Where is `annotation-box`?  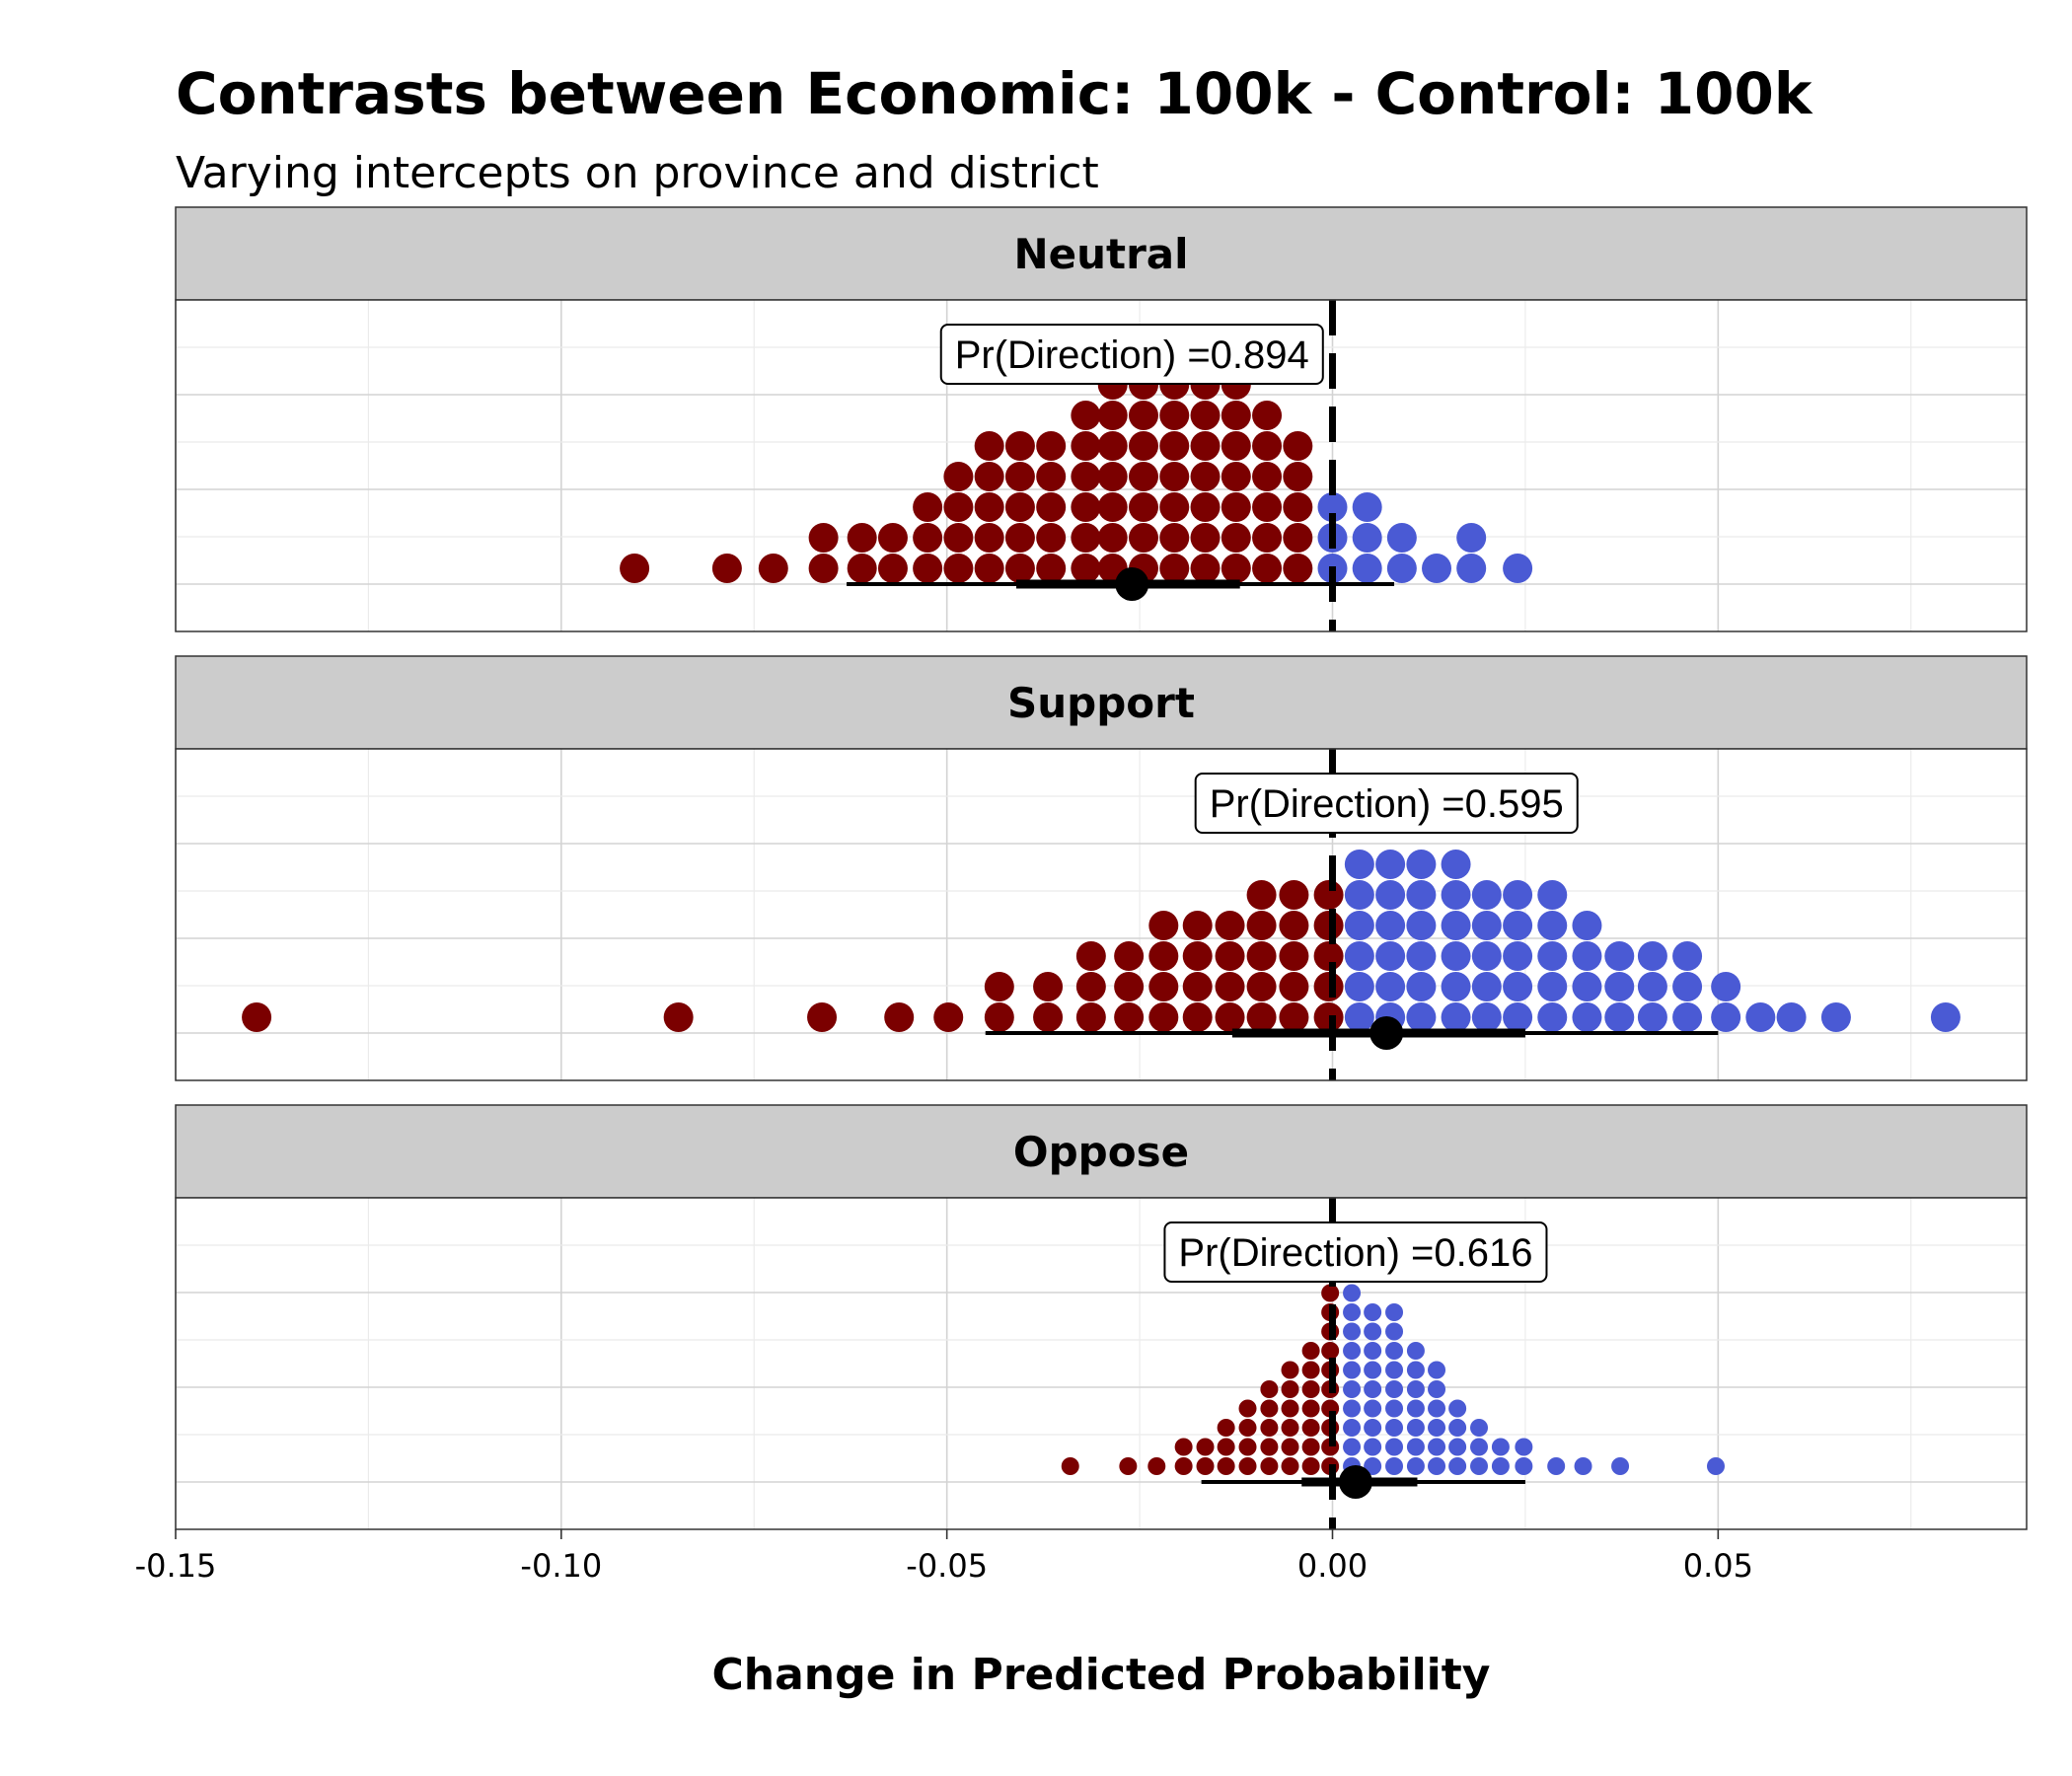
annotation-box is located at coordinates (1356, 1252).